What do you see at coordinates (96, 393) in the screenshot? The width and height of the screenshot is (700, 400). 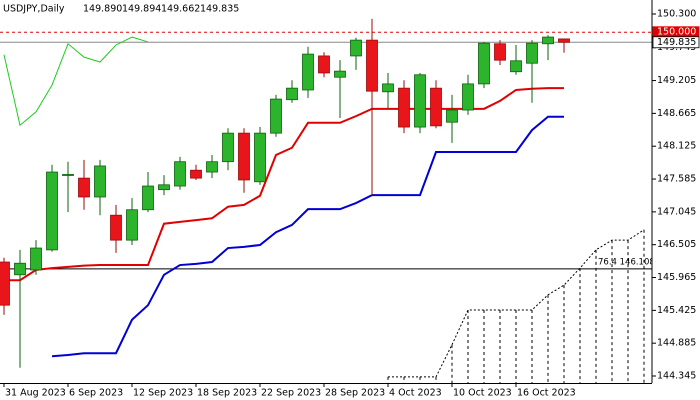 I see `x-tick-label: 6 Sep 2023` at bounding box center [96, 393].